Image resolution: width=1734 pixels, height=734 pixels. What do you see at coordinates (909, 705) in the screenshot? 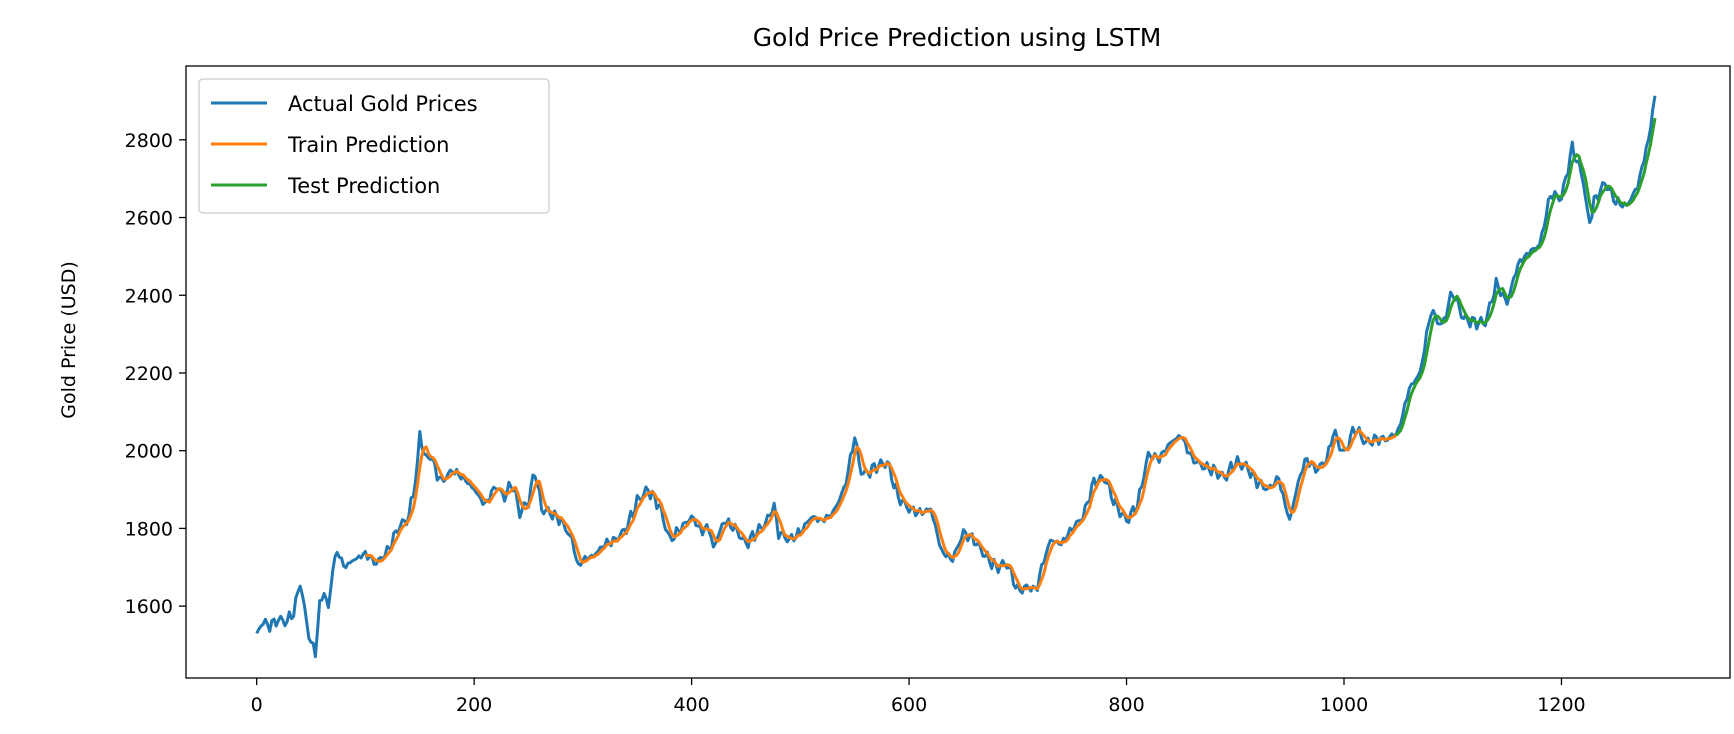
I see `x-tick-label: 600` at bounding box center [909, 705].